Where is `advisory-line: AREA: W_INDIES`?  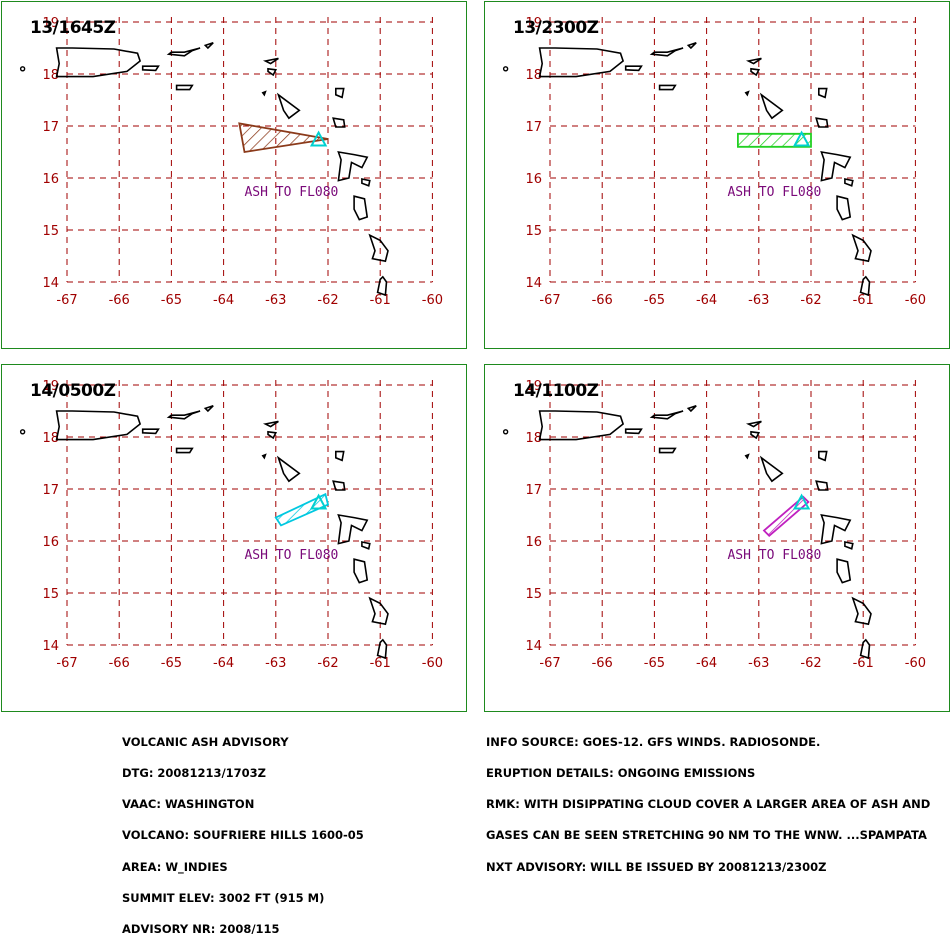
advisory-line: AREA: W_INDIES is located at coordinates (175, 866).